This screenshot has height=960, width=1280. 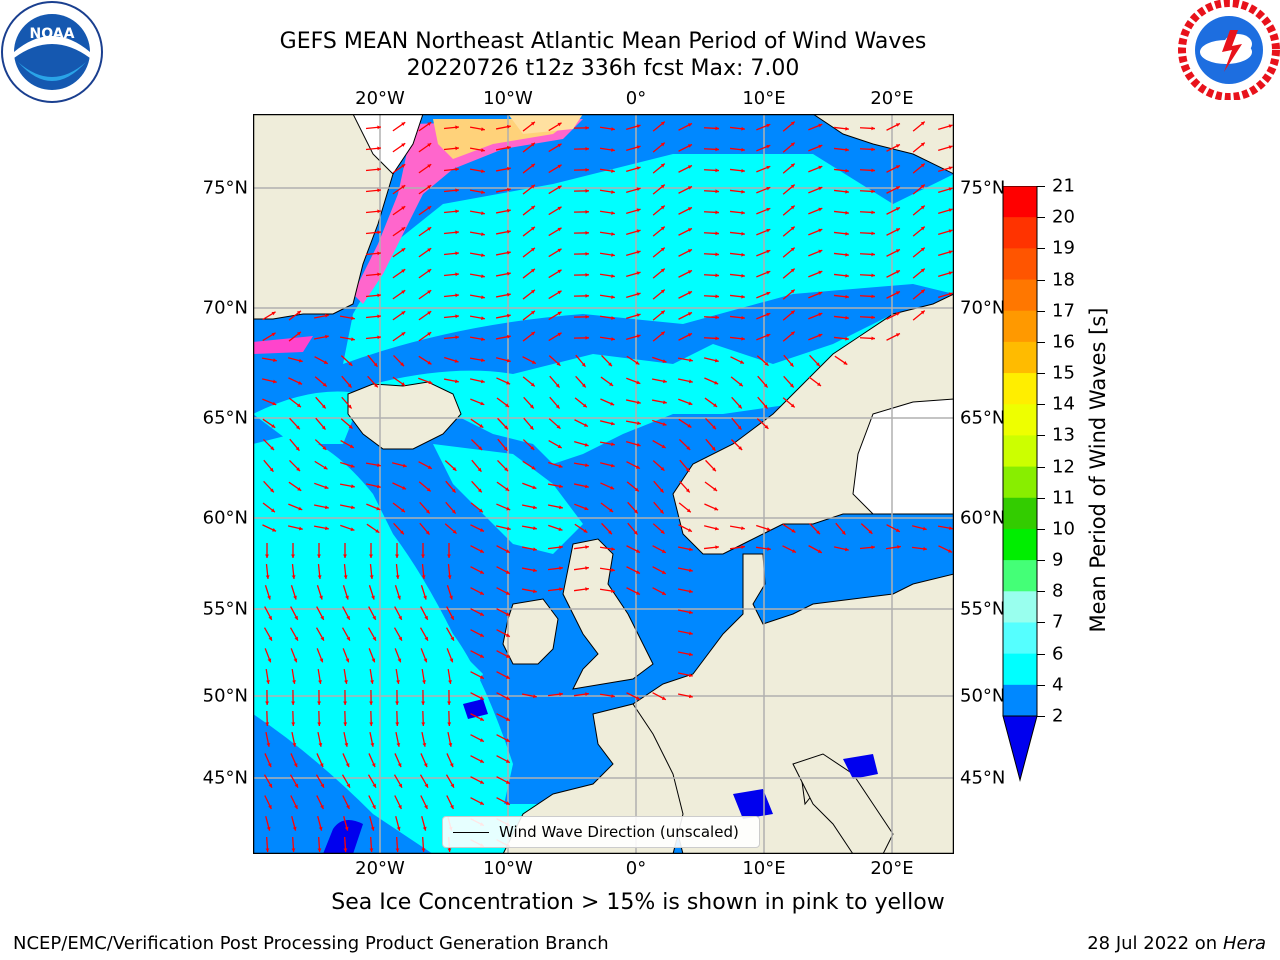 What do you see at coordinates (1063, 467) in the screenshot?
I see `colorbar-tick-label: 12` at bounding box center [1063, 467].